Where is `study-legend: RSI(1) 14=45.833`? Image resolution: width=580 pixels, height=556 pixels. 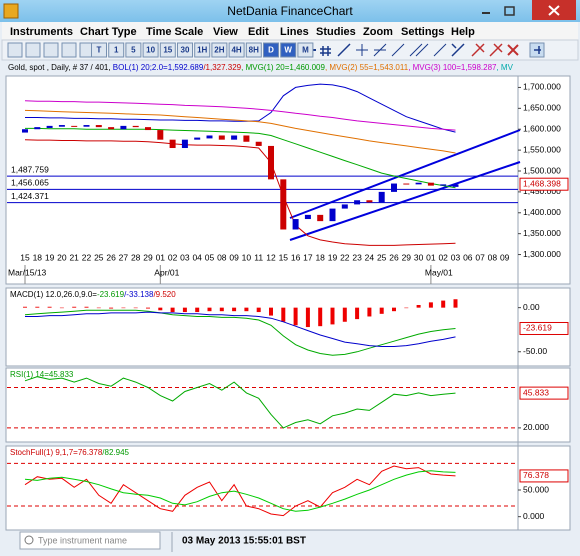
study-legend: RSI(1) 14=45.833 is located at coordinates (42, 374).